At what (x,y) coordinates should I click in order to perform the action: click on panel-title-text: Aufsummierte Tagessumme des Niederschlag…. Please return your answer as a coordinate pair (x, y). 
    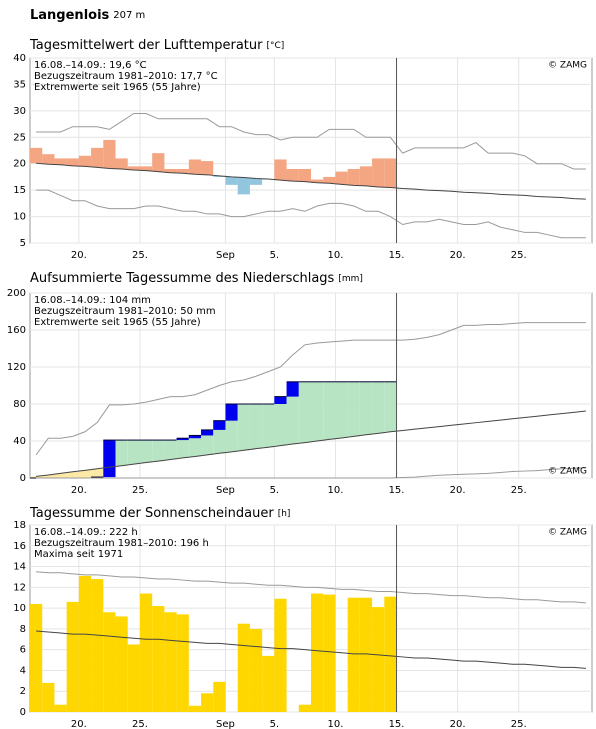
    Looking at the image, I should click on (182, 278).